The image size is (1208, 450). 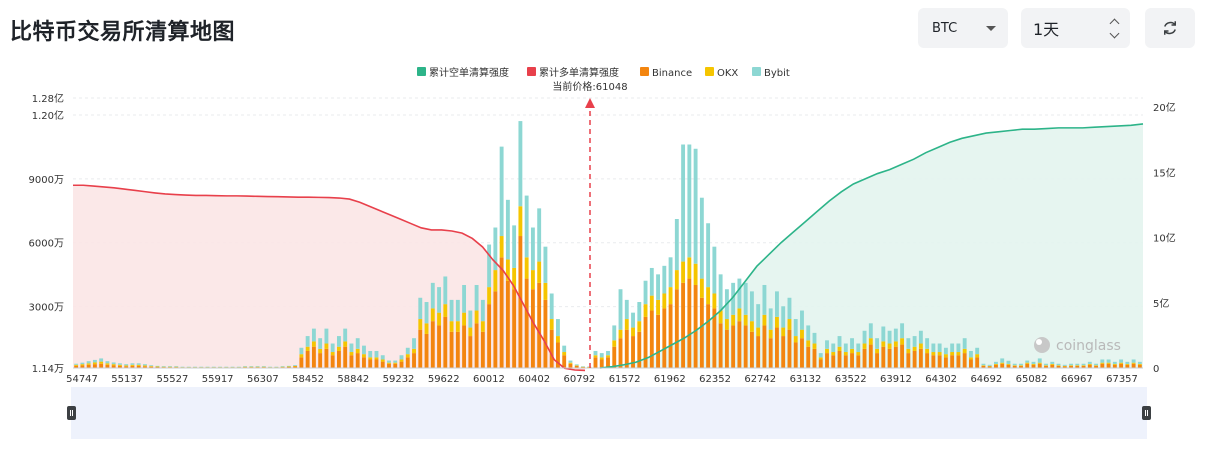 I want to click on chart-legend: 累计空单清算强度 累计多单清算强度 Binance OKX Bybit, so click(x=603, y=72).